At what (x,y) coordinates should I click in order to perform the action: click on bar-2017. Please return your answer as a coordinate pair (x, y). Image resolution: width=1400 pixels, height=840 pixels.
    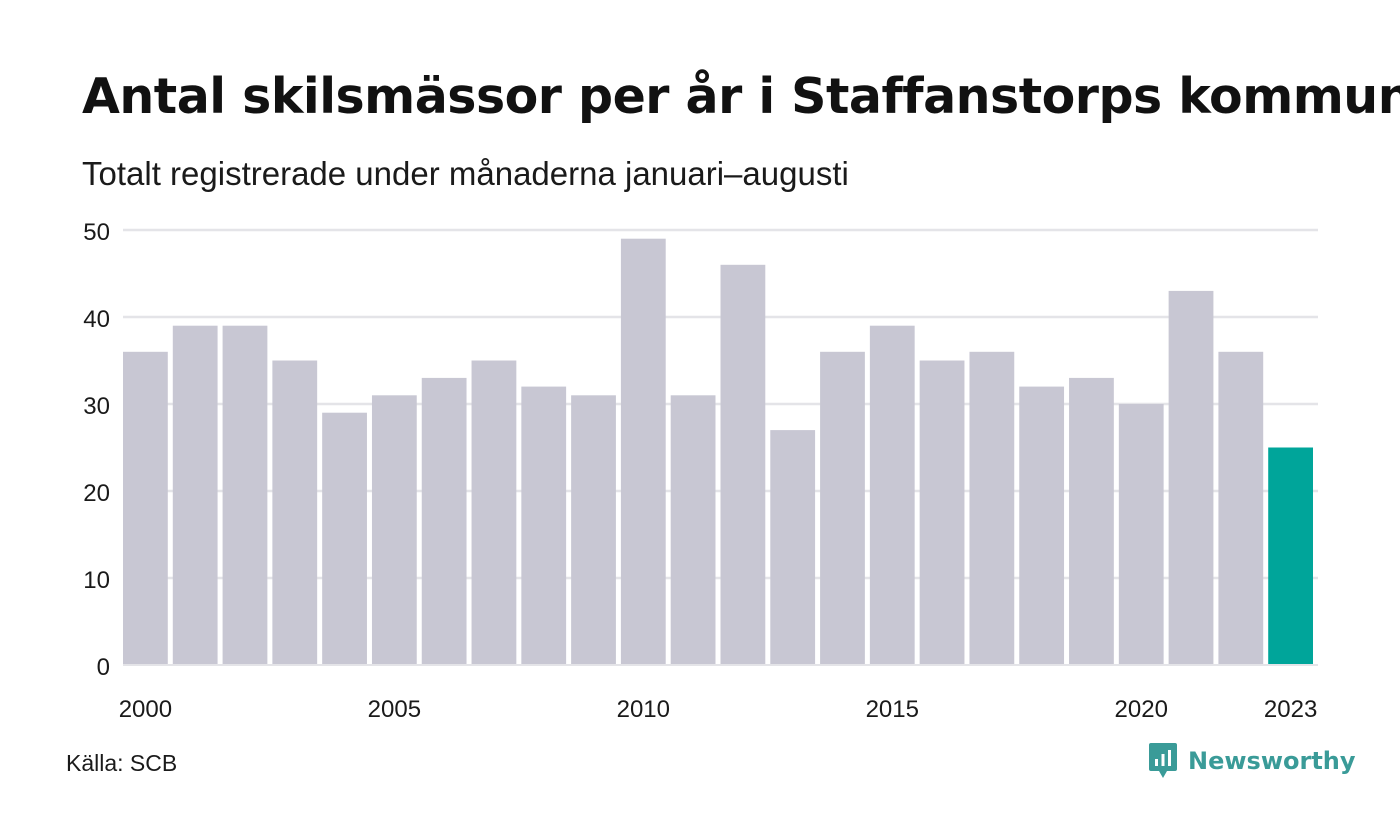
    Looking at the image, I should click on (992, 508).